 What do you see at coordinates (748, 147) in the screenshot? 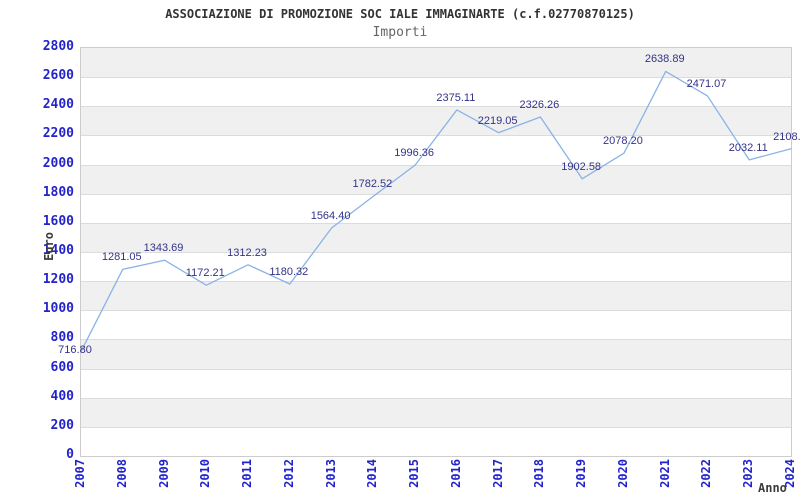
I see `data-point-label: 2032.11` at bounding box center [748, 147].